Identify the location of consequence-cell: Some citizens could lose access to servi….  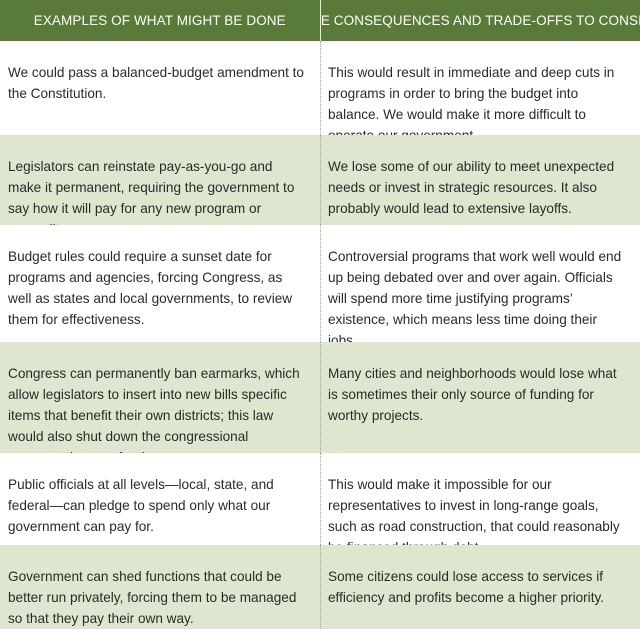
(480, 587).